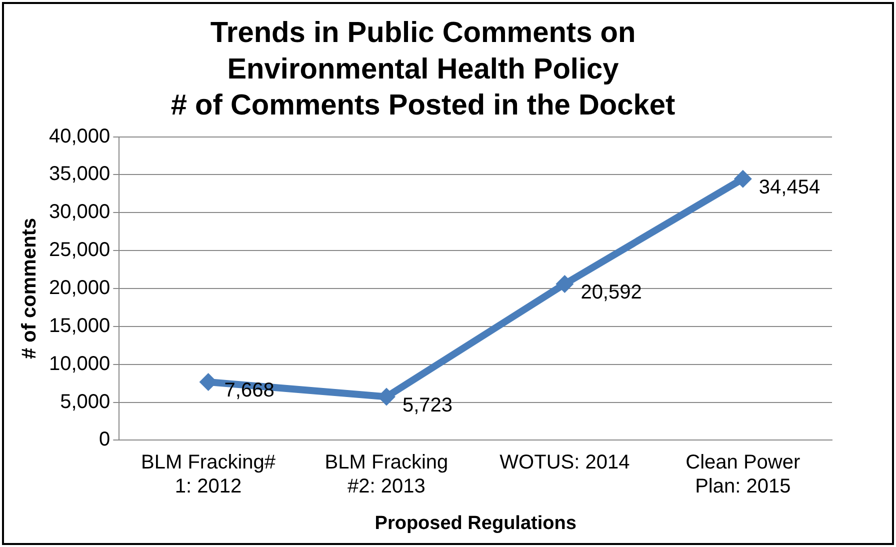 The height and width of the screenshot is (547, 896). I want to click on data-label: 5,723, so click(427, 405).